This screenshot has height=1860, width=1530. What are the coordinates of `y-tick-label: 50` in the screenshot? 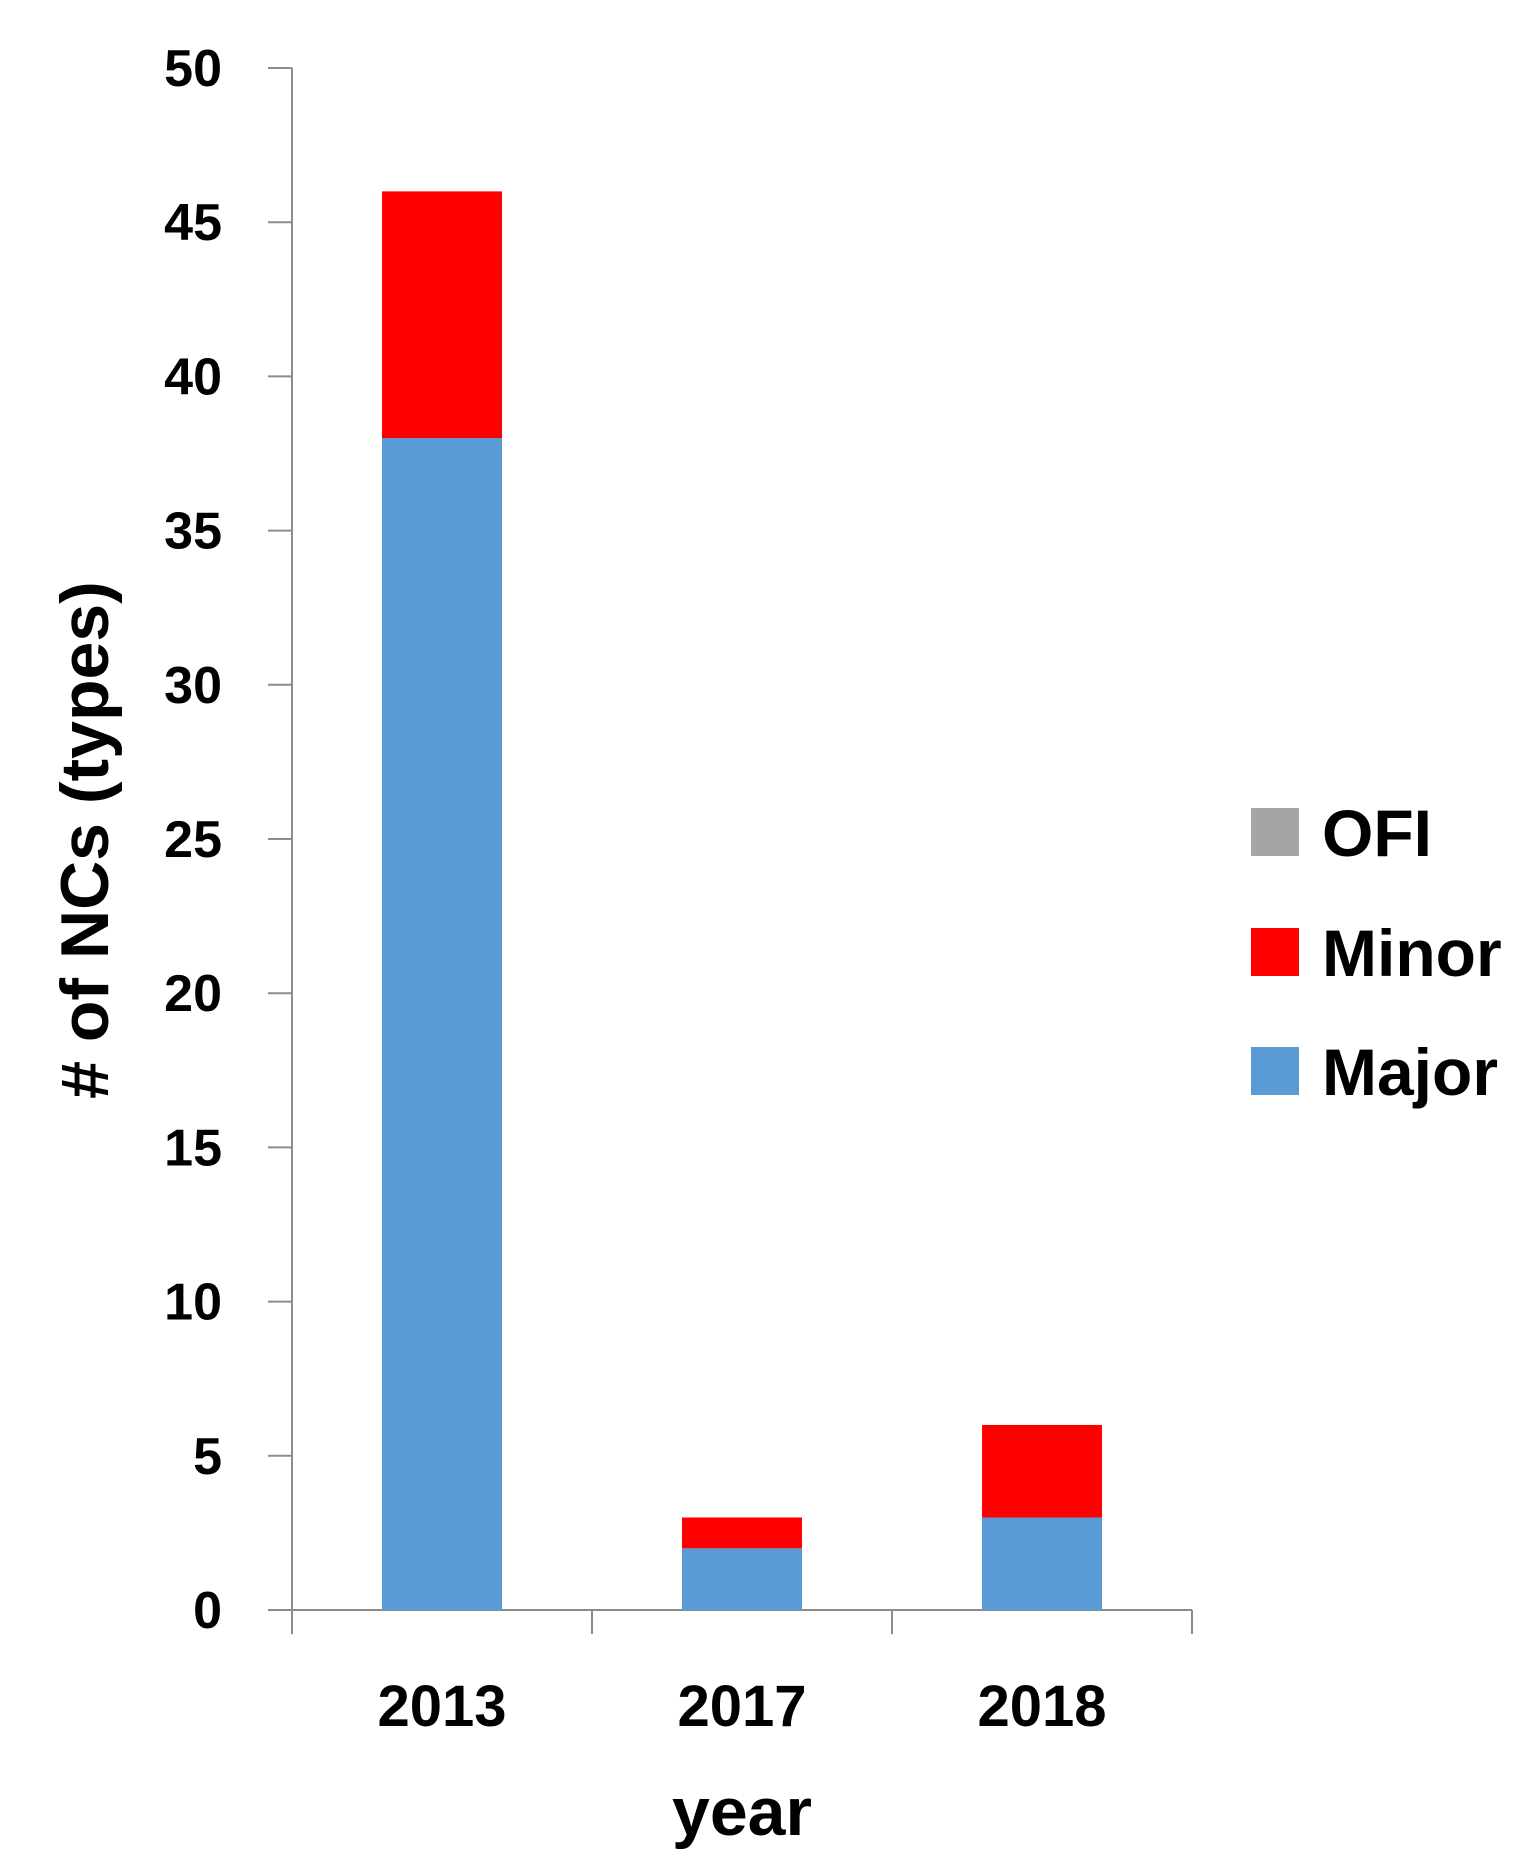 It's located at (193, 69).